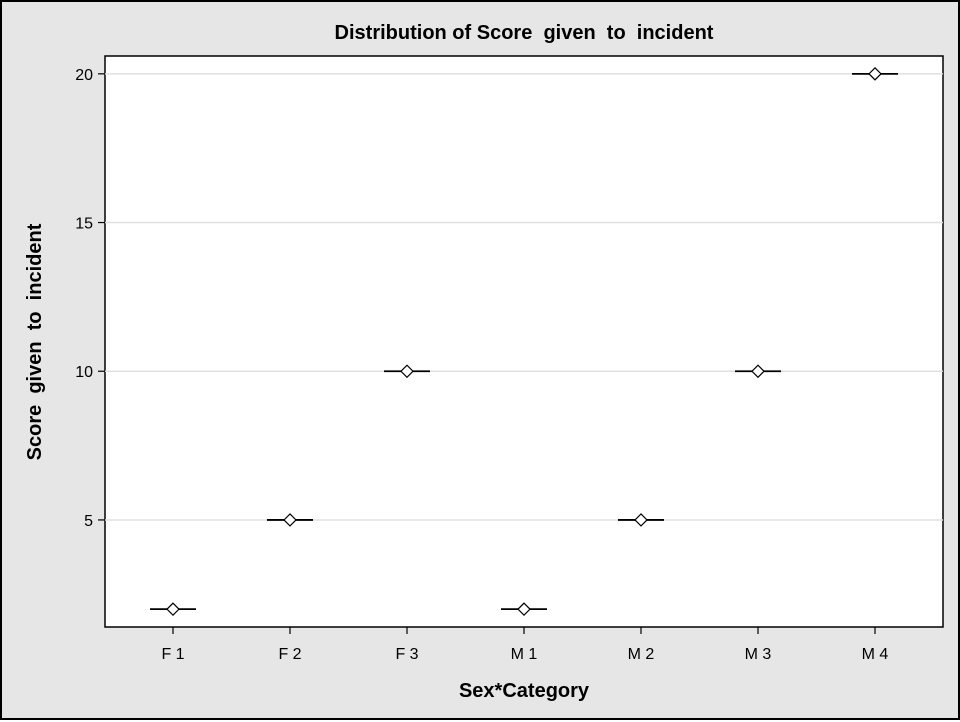 Image resolution: width=960 pixels, height=722 pixels. Describe the element at coordinates (289, 654) in the screenshot. I see `x-tick-label: F 2` at that location.